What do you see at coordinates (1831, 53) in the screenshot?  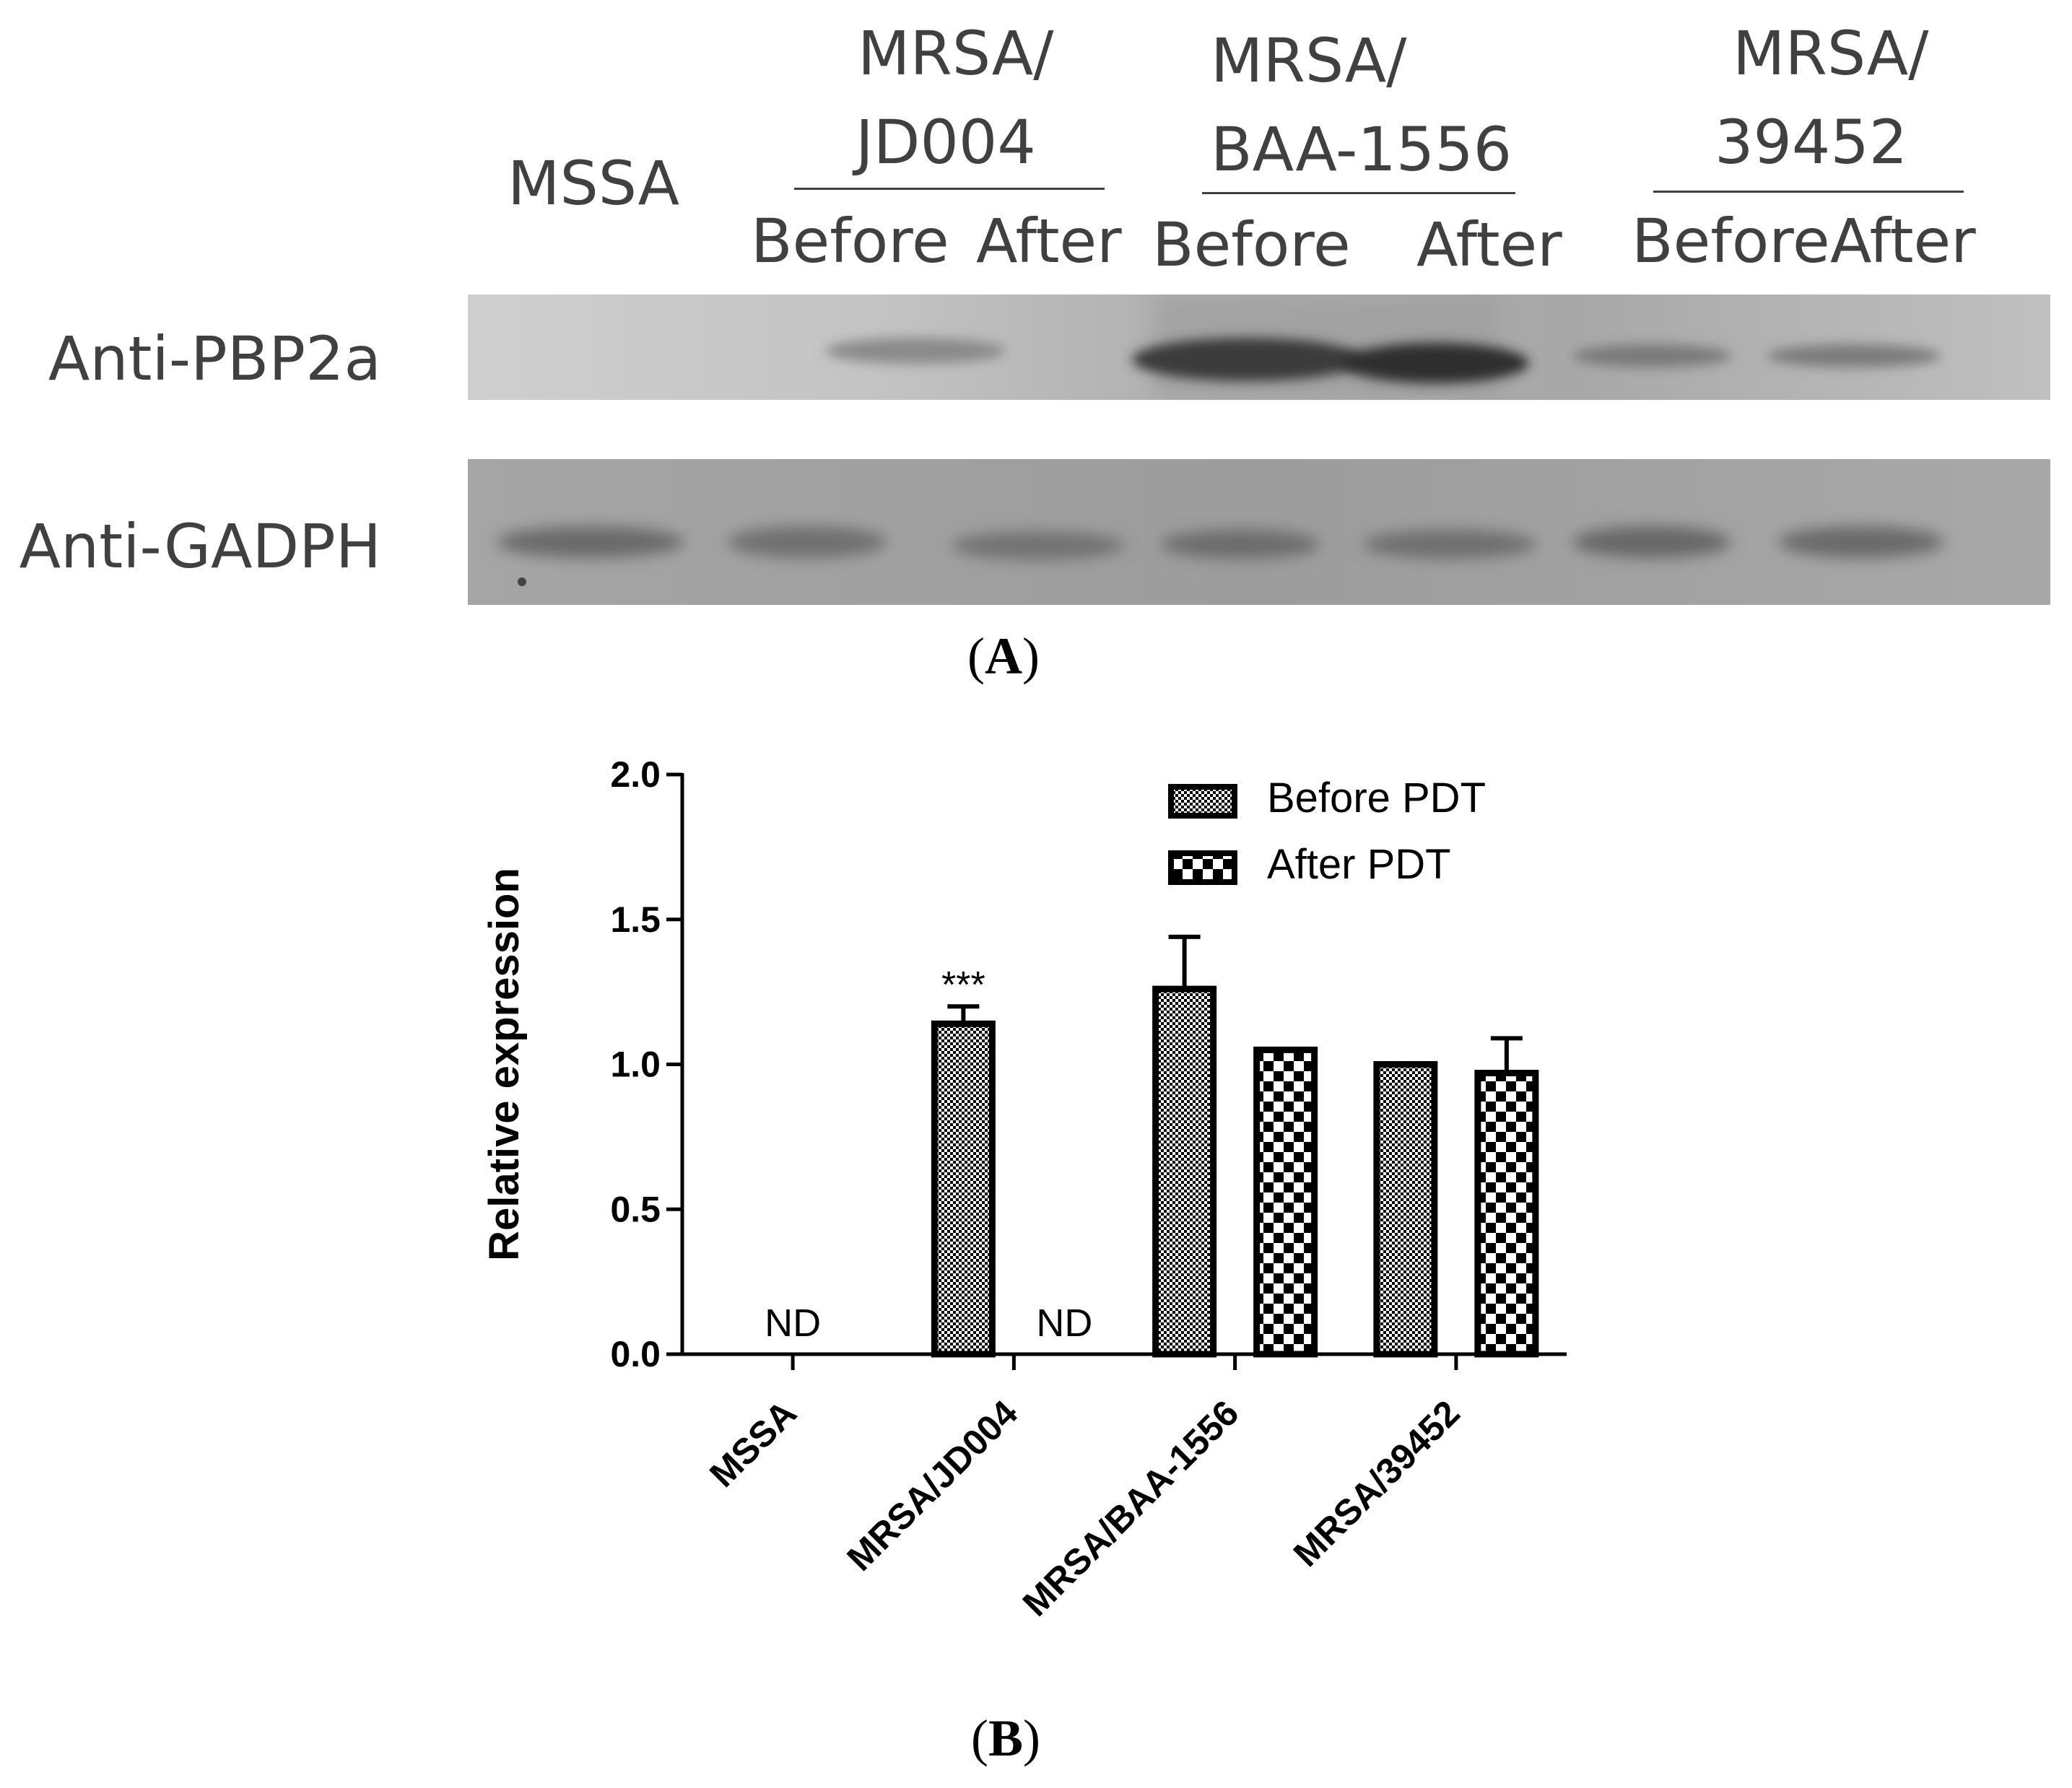 I see `group-label-39452-line1: MRSA/` at bounding box center [1831, 53].